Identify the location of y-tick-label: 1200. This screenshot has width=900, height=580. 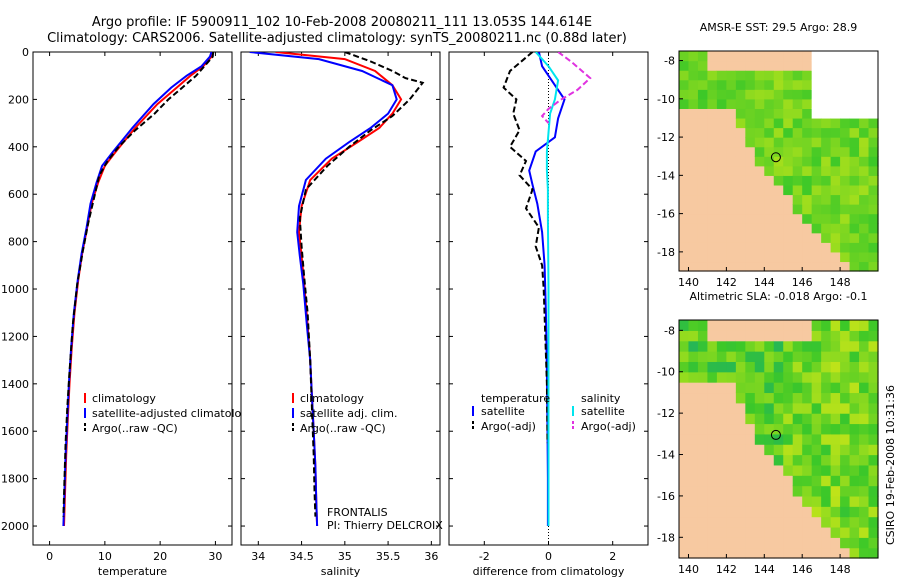
(15, 336).